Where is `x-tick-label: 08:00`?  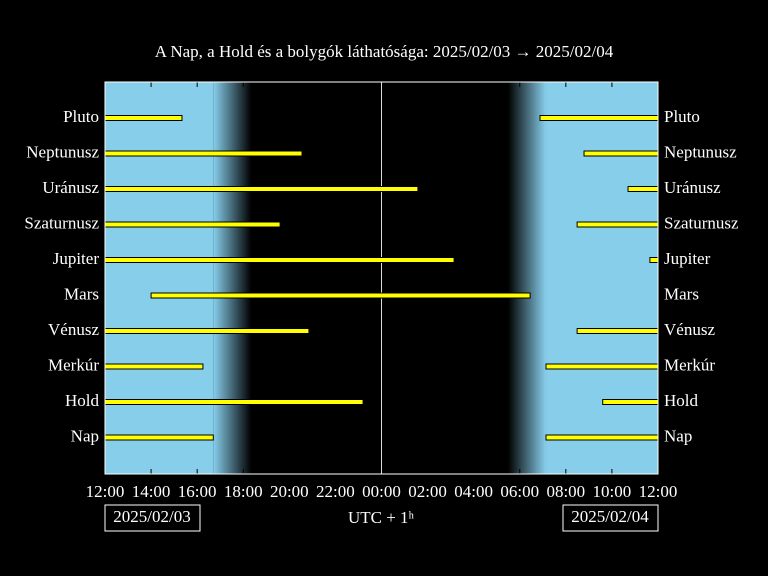
x-tick-label: 08:00 is located at coordinates (565, 491).